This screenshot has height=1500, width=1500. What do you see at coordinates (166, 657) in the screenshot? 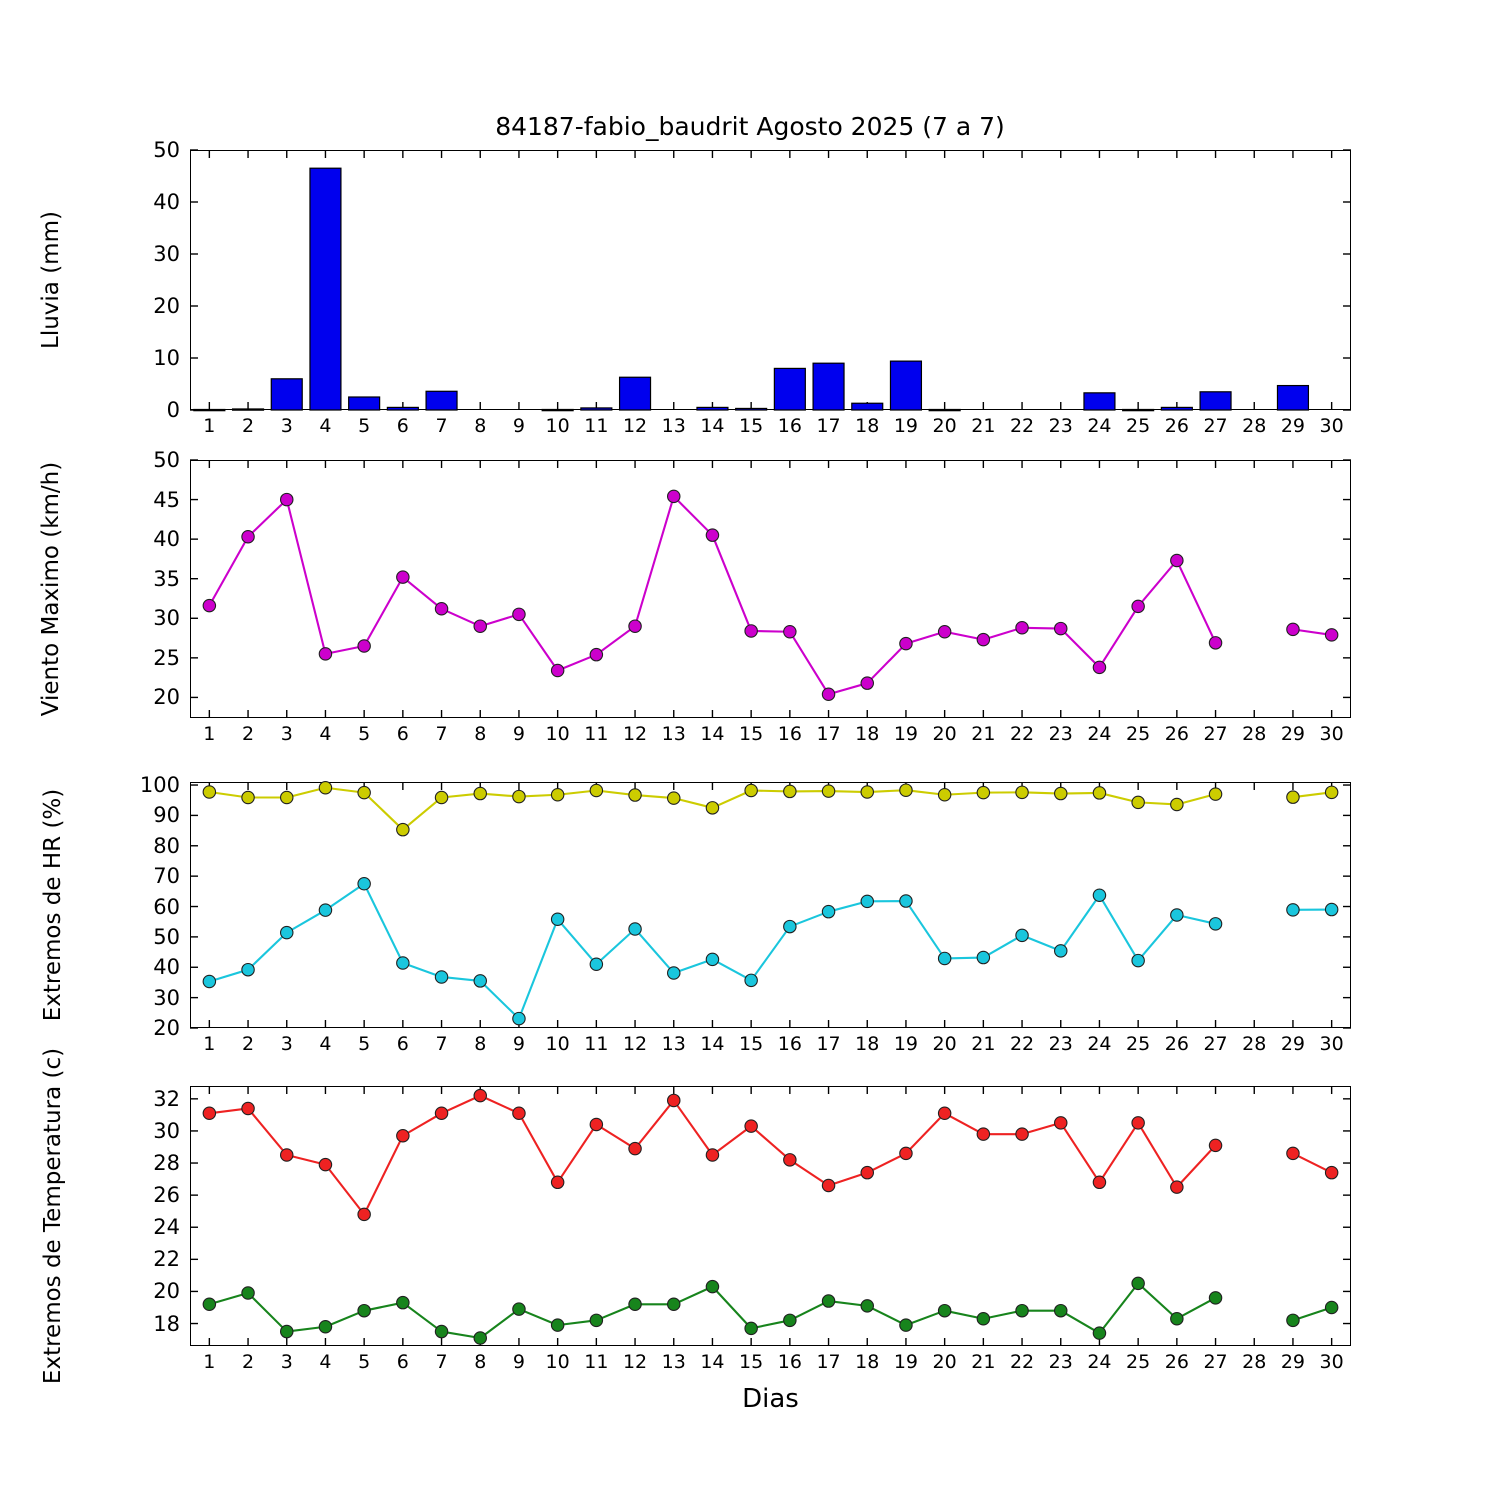
I see `ytick-label: 25` at bounding box center [166, 657].